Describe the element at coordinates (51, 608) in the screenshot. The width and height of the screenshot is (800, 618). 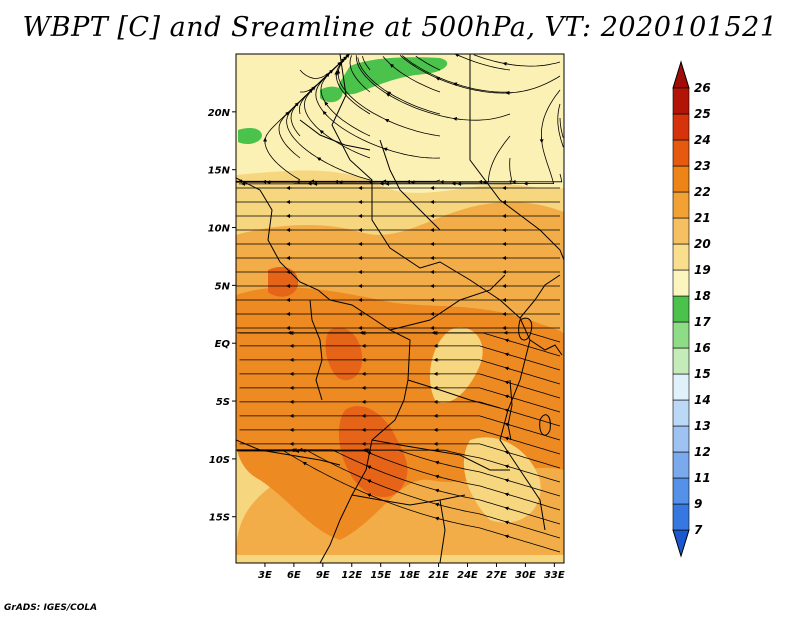
I see `software-credit: GrADS: IGES/COLA` at that location.